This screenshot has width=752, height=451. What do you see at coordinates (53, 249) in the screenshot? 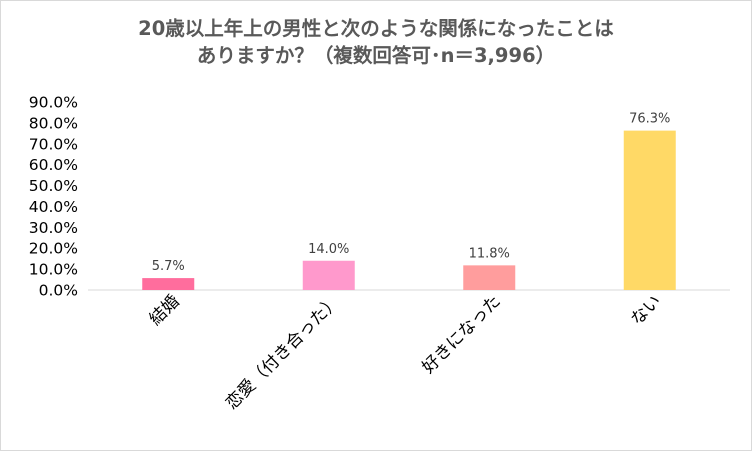
I see `y-tick-label: 20.0%` at bounding box center [53, 249].